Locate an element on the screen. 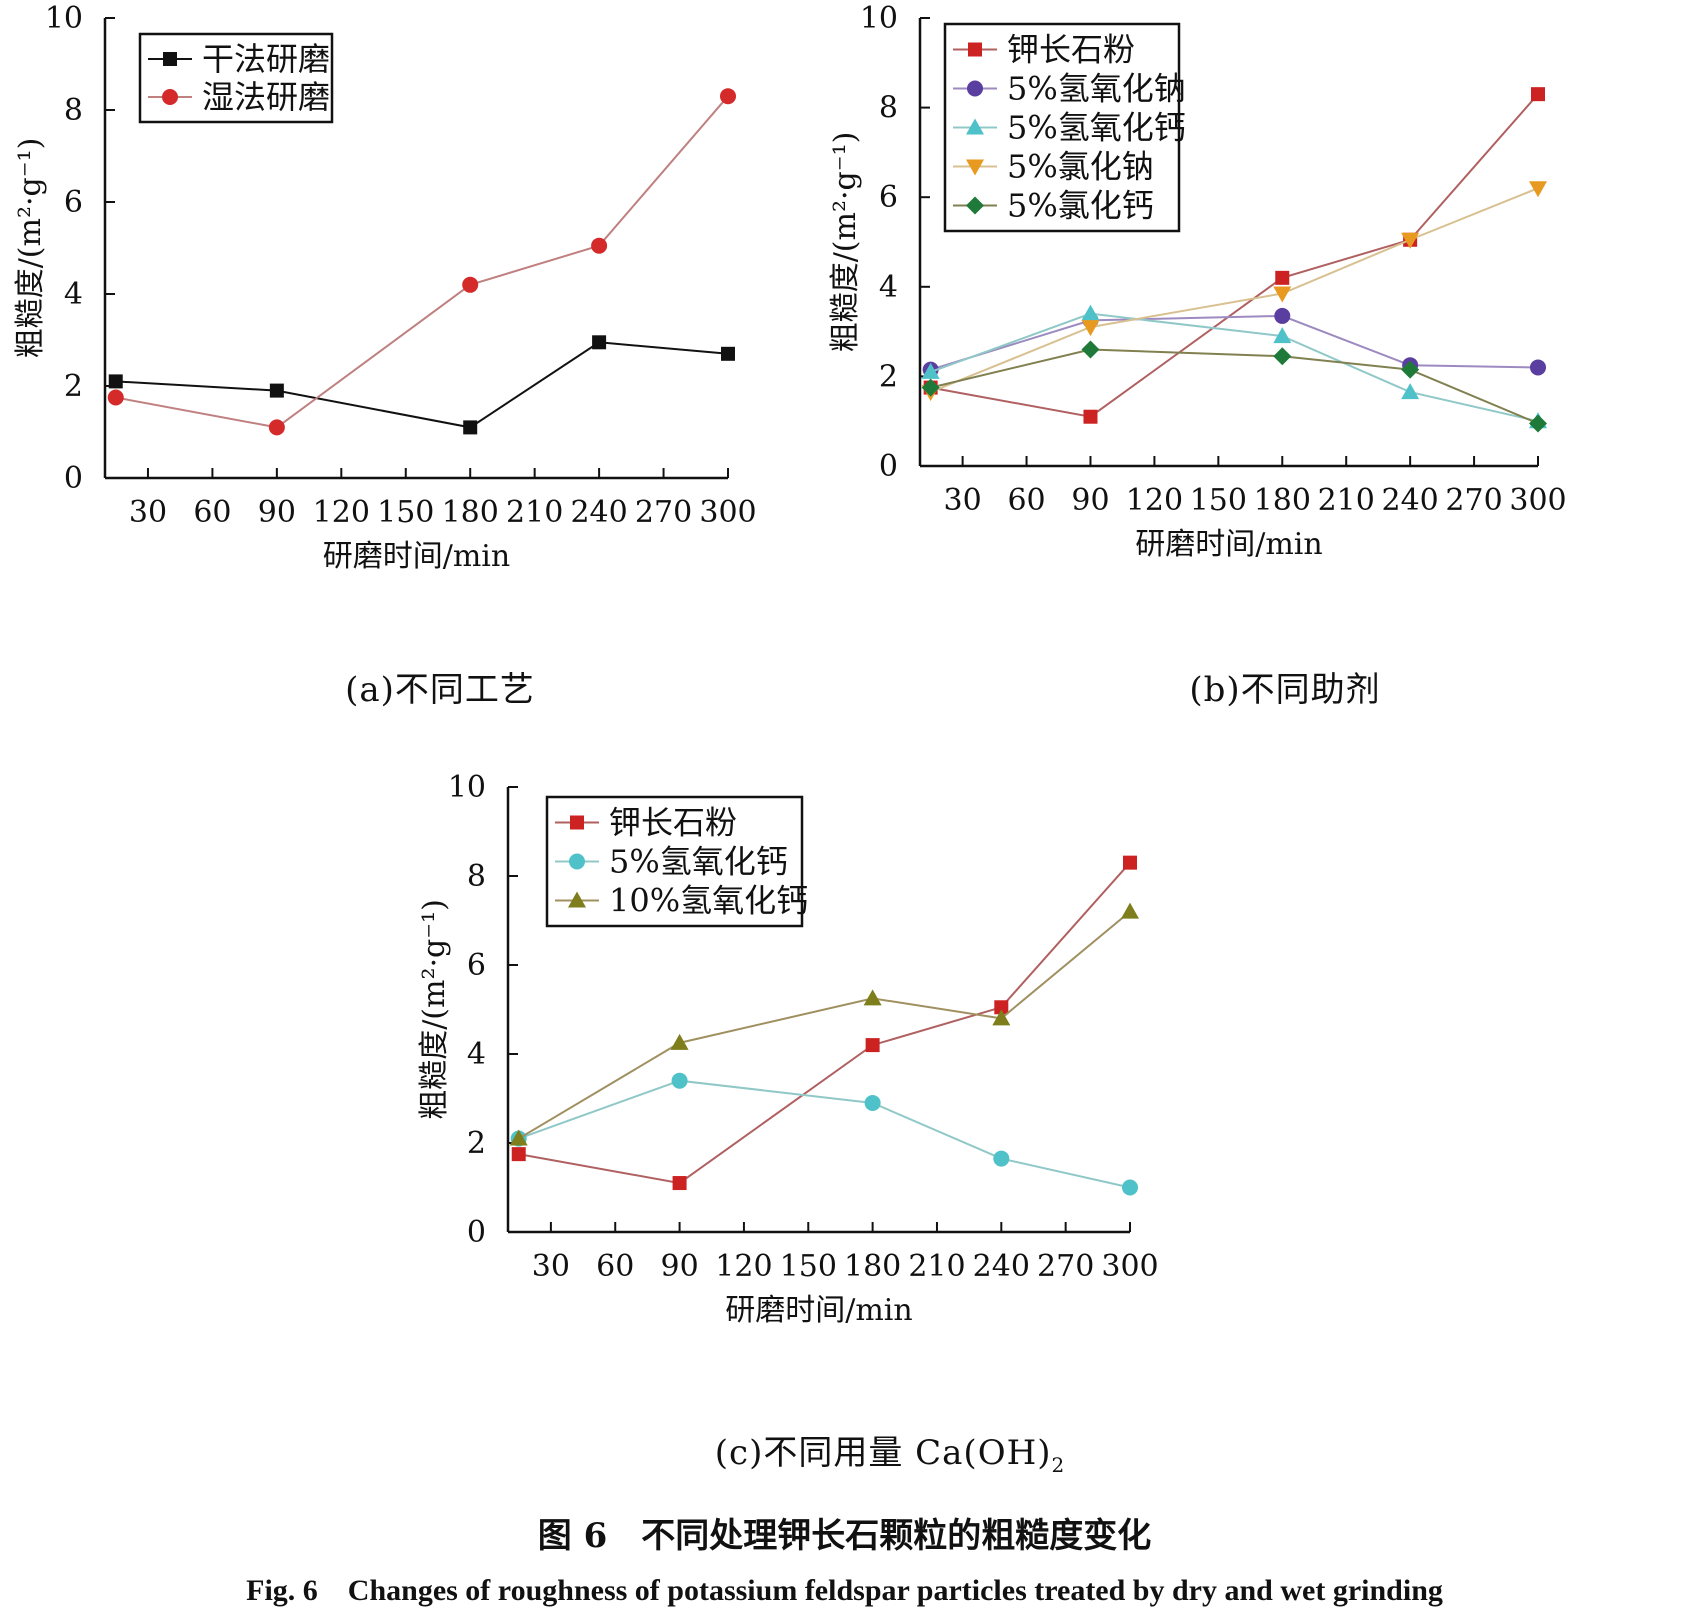 The width and height of the screenshot is (1689, 1609). x-tick-label: 210 is located at coordinates (936, 1266).